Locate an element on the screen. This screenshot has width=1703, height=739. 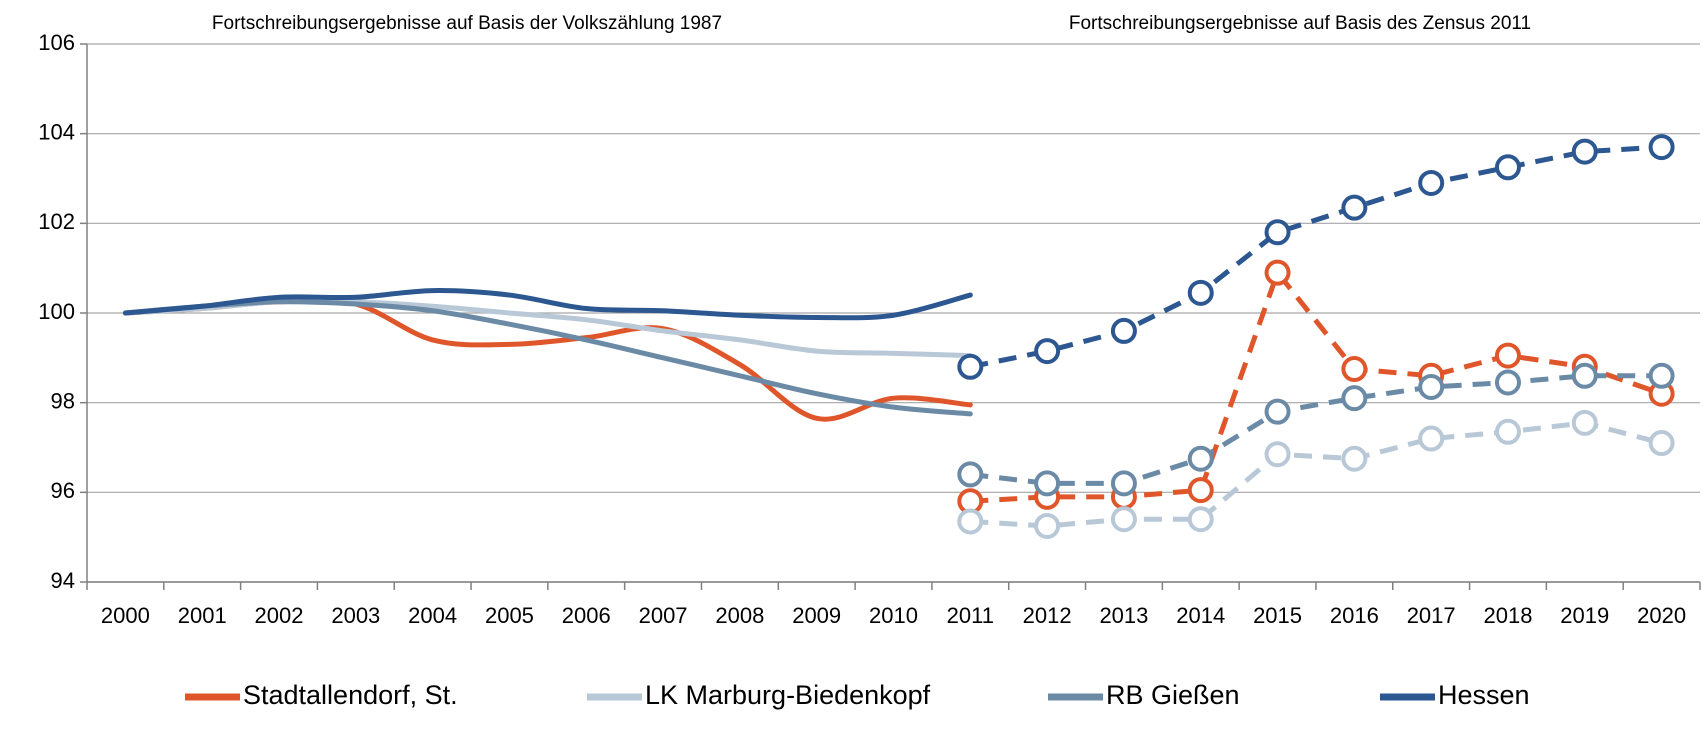
x-tick-label: 2007 is located at coordinates (663, 615).